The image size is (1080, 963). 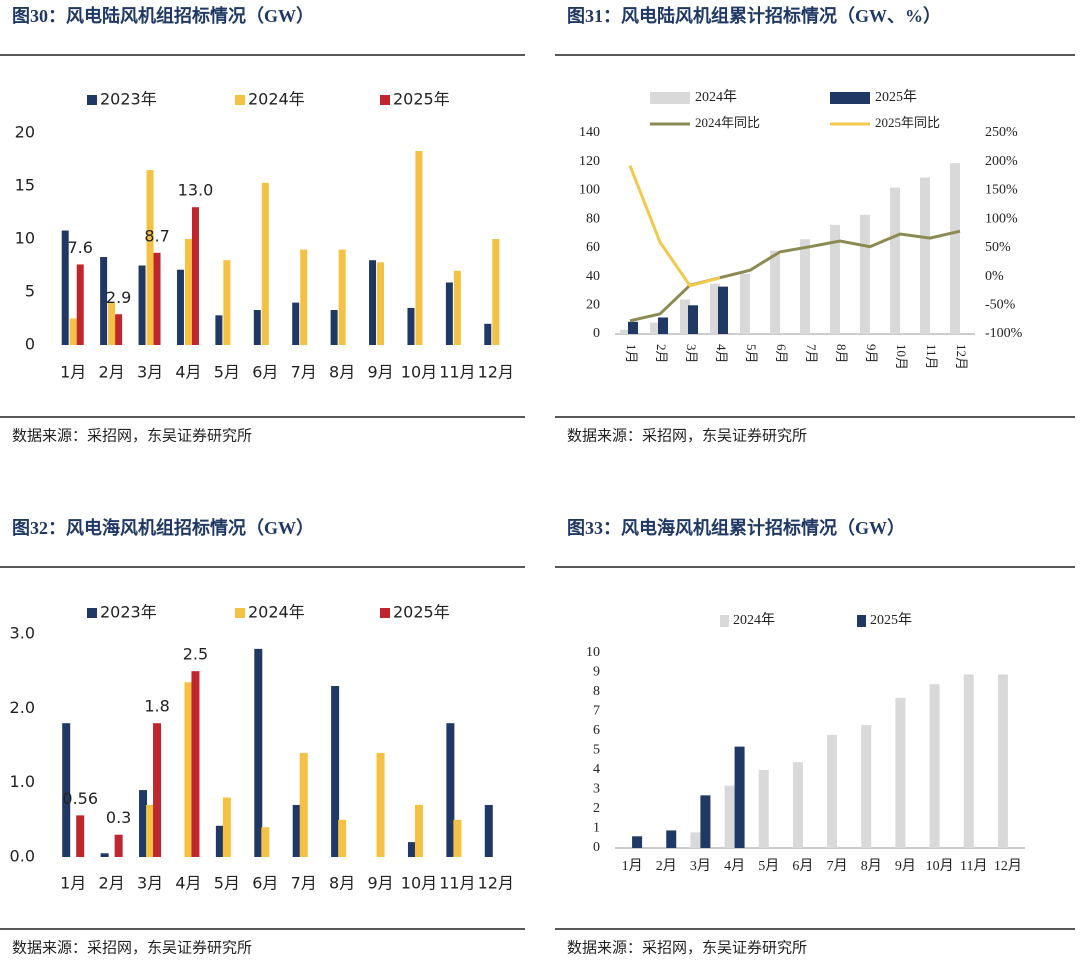 What do you see at coordinates (22, 781) in the screenshot?
I see `y-tick-label: 1.0` at bounding box center [22, 781].